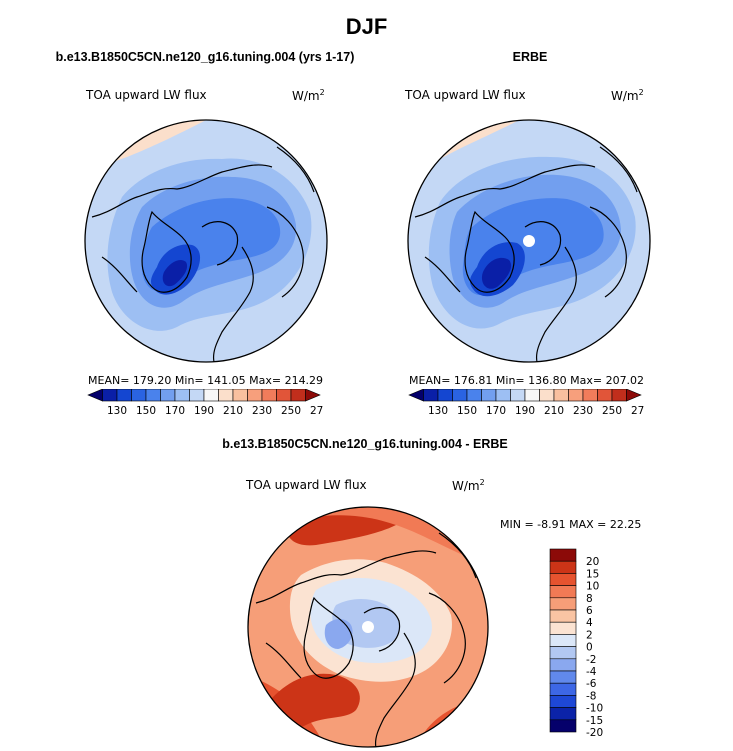 This screenshot has height=751, width=733. I want to click on obs-units-label: W/m2, so click(627, 95).